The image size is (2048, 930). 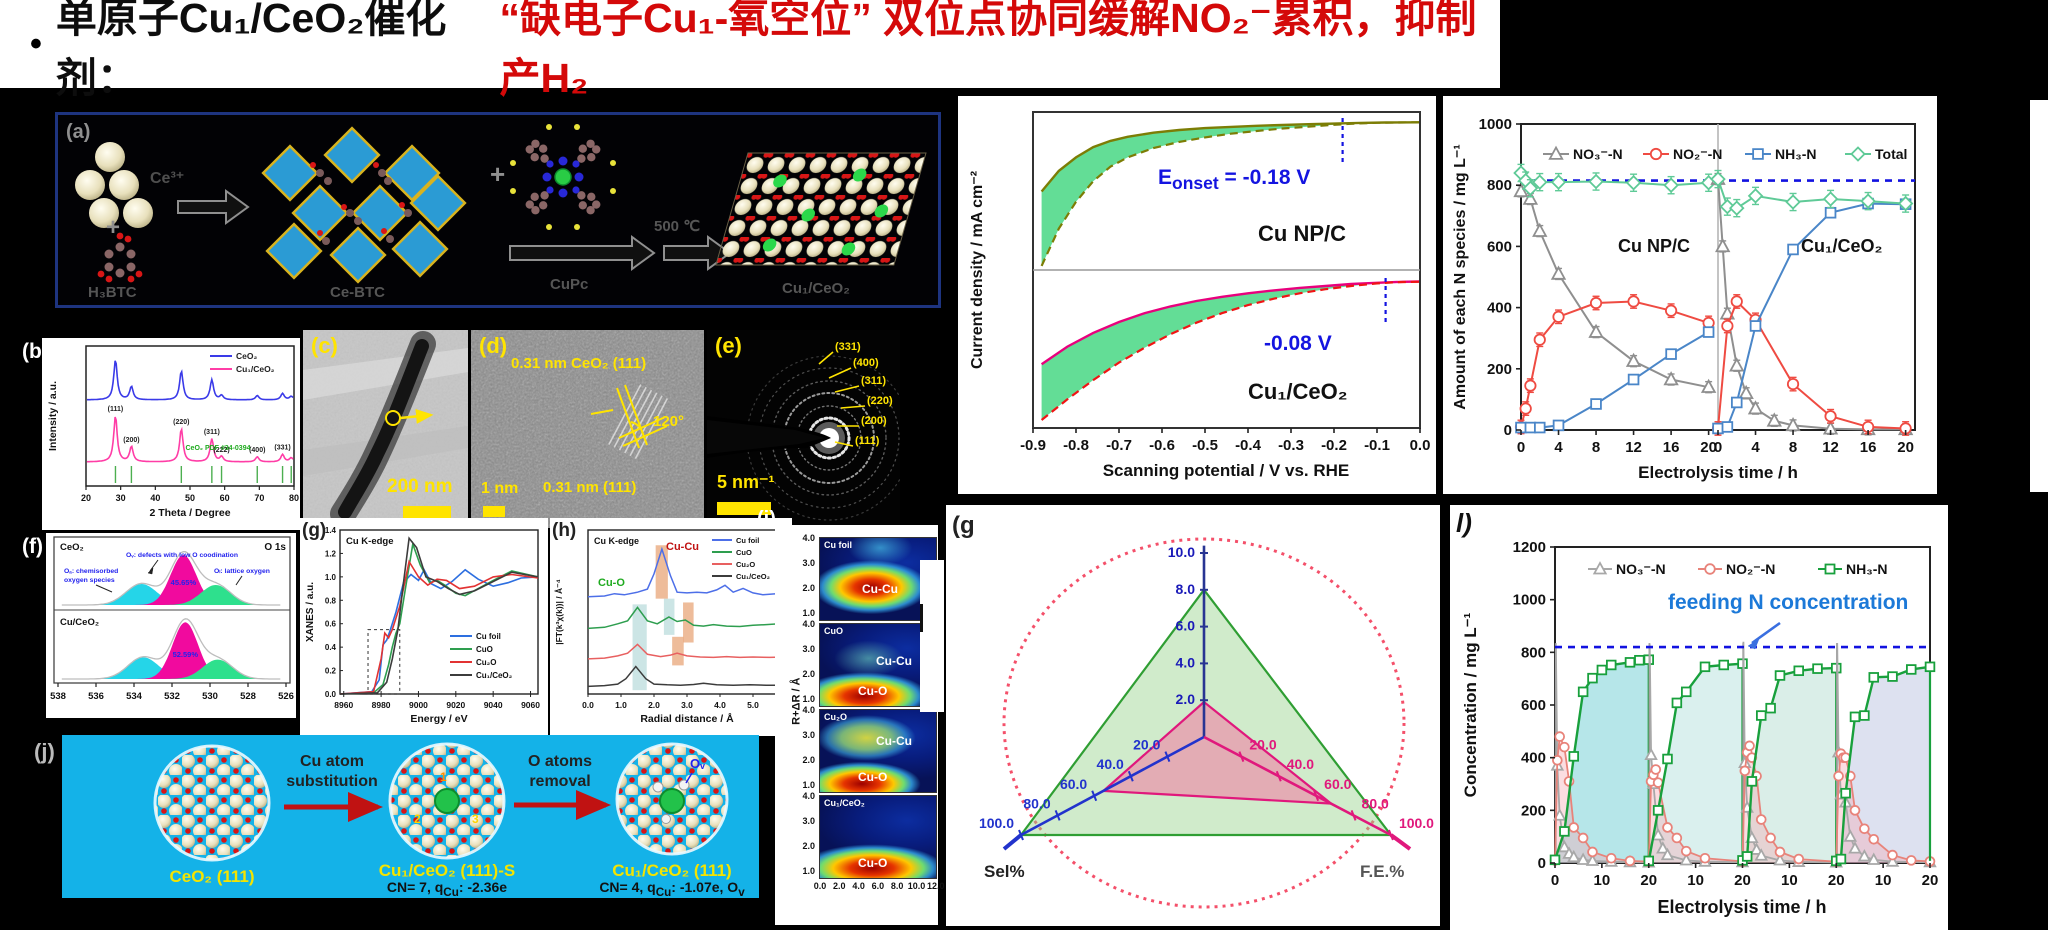 I want to click on svg-text: -0.2, so click(x=1334, y=445).